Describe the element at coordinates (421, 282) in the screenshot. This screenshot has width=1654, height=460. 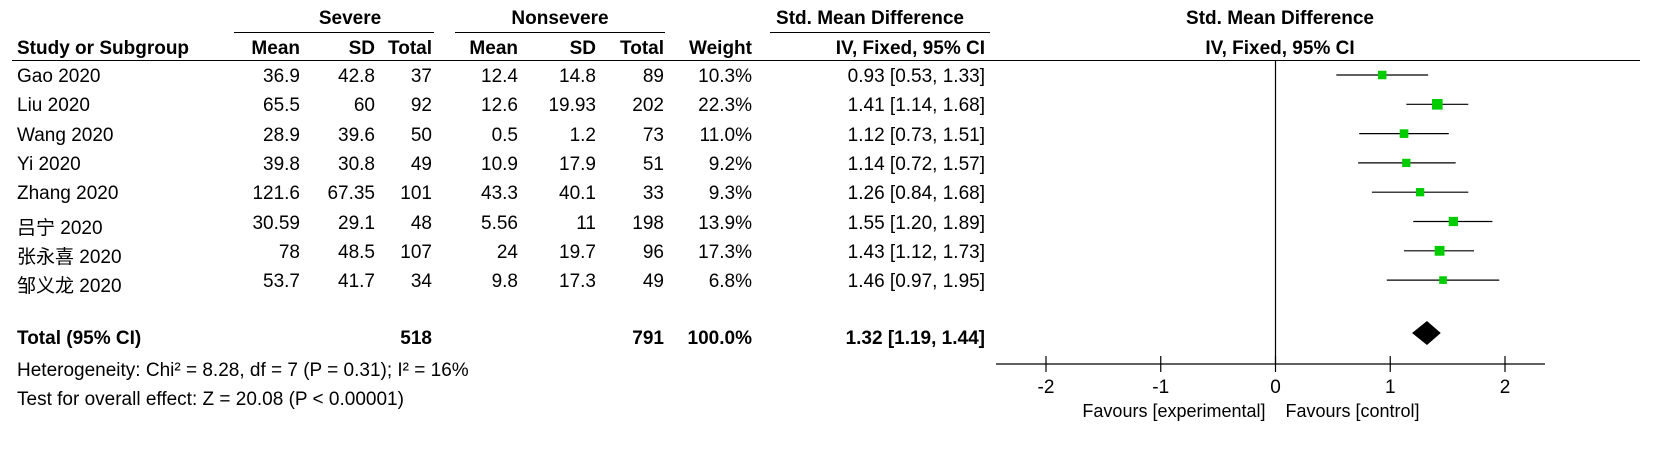
I see `total1-value: 34` at that location.